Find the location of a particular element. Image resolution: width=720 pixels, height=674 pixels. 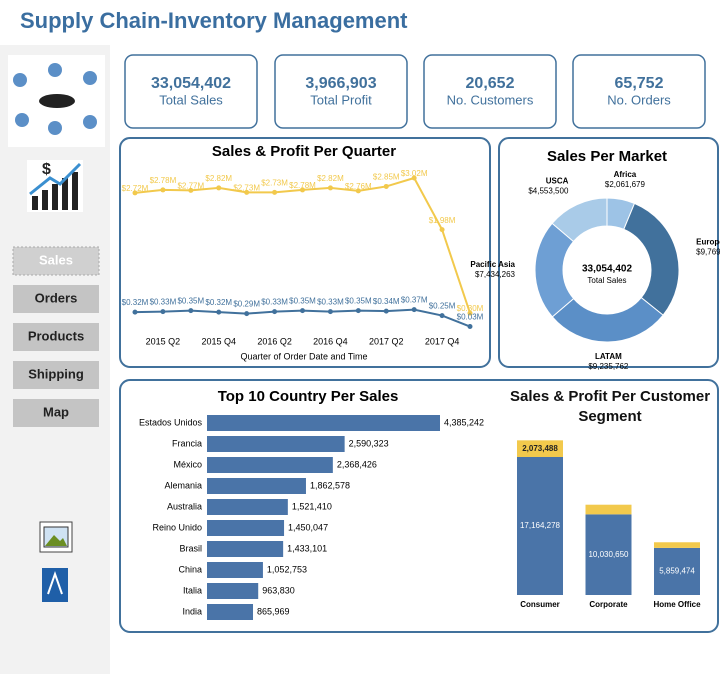

slice-value: $2,061,679 is located at coordinates (625, 184).